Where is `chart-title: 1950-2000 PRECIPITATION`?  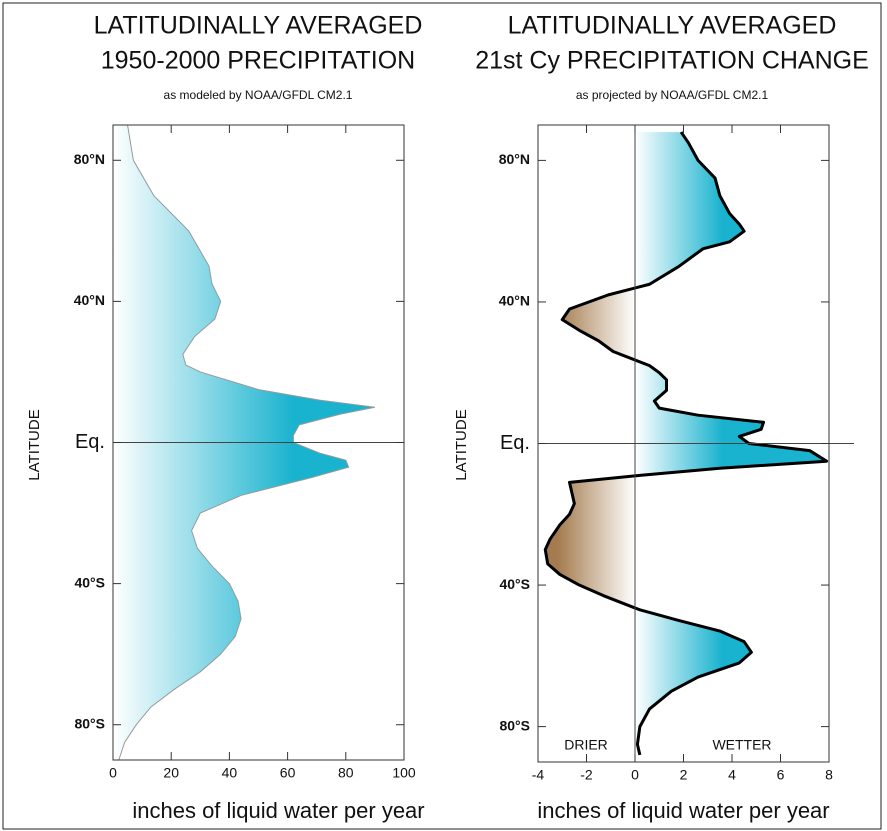
chart-title: 1950-2000 PRECIPITATION is located at coordinates (258, 61).